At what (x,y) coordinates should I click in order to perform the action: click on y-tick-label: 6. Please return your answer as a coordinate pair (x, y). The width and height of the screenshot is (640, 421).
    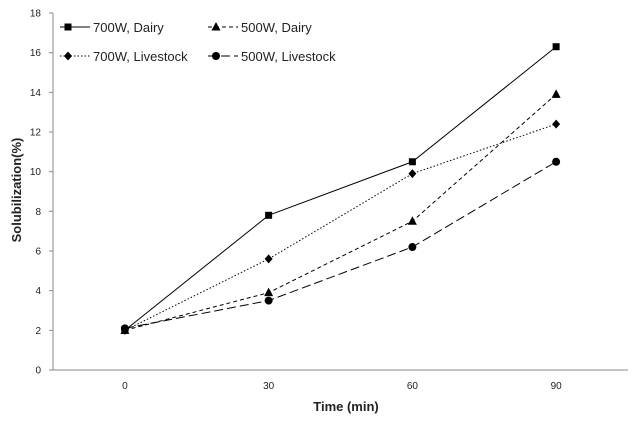
    Looking at the image, I should click on (38, 252).